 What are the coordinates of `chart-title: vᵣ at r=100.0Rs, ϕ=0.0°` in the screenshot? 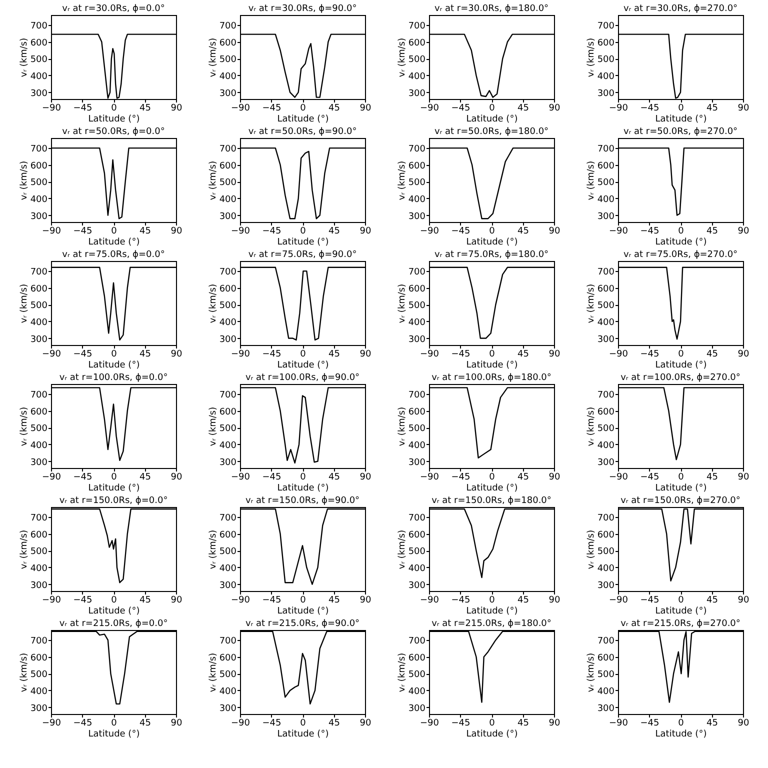 It's located at (113, 378).